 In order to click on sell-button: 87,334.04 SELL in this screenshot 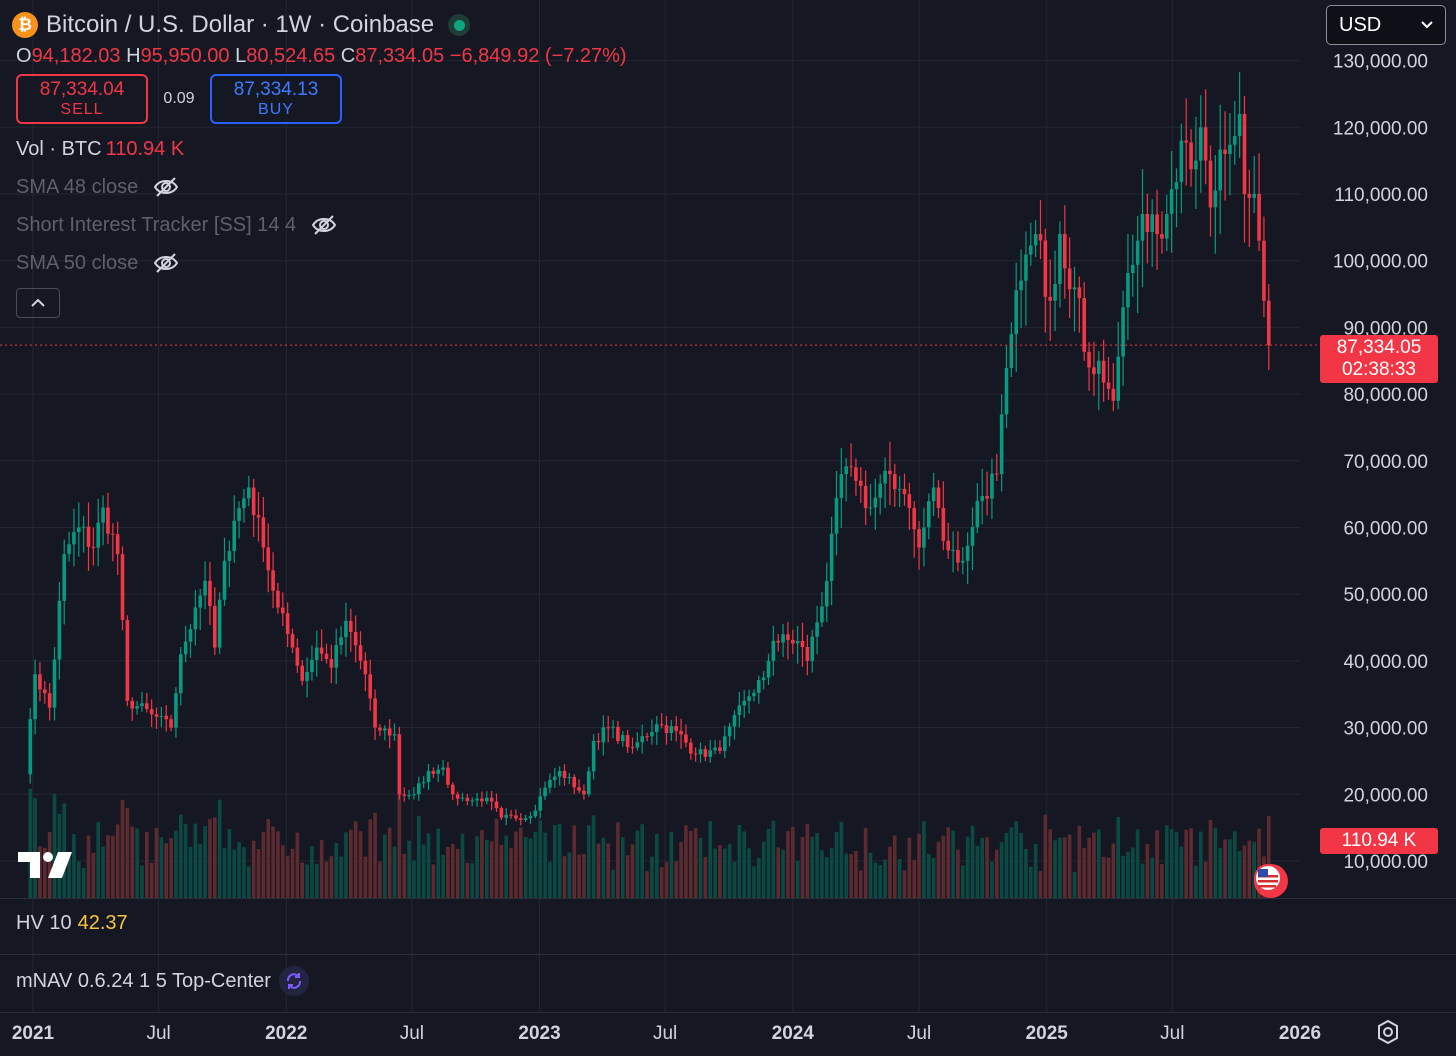, I will do `click(82, 99)`.